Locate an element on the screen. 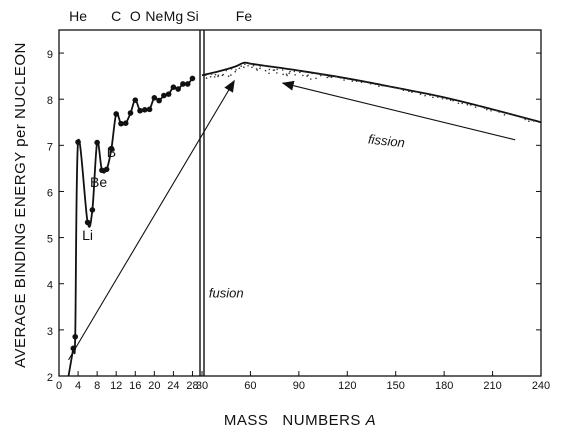  point-label-be: Be is located at coordinates (98, 182).